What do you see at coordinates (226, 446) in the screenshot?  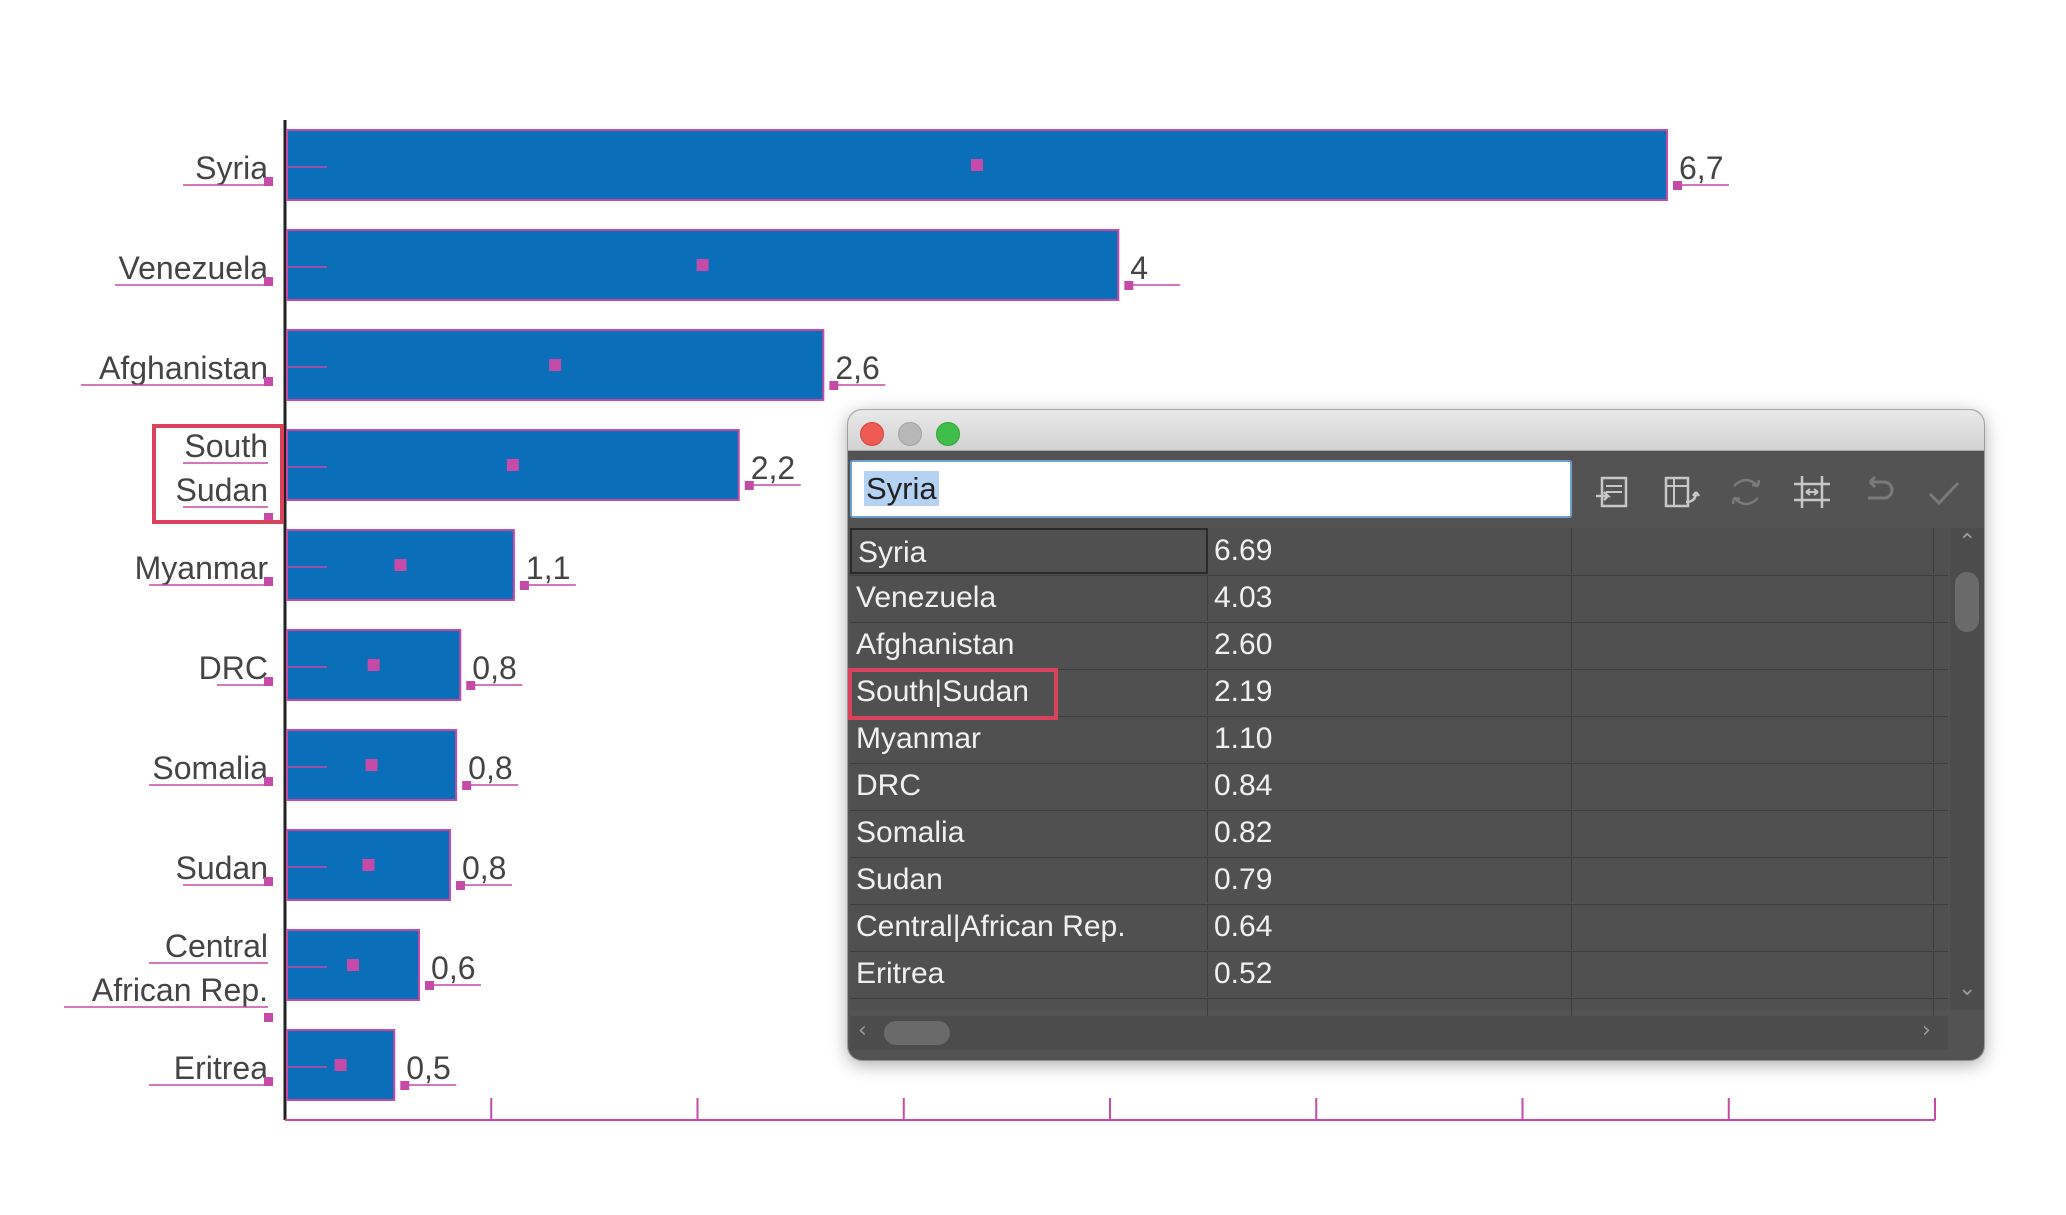 I see `category-label: South` at bounding box center [226, 446].